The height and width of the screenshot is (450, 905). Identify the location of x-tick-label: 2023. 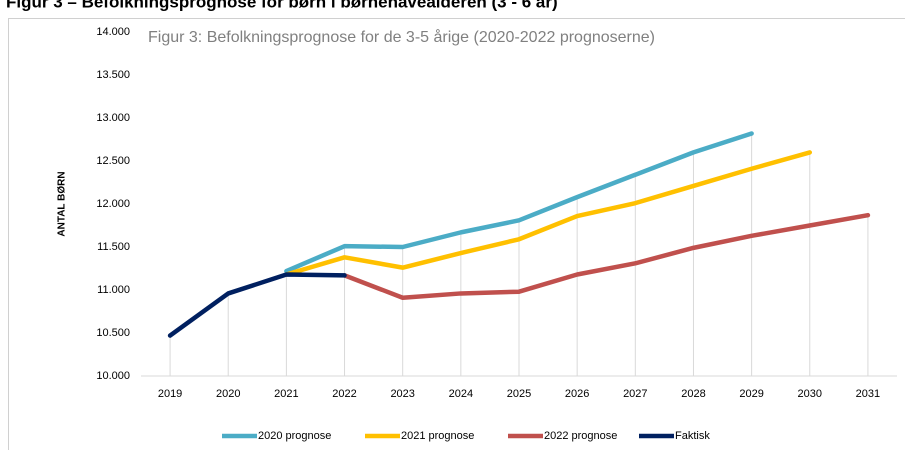
(402, 394).